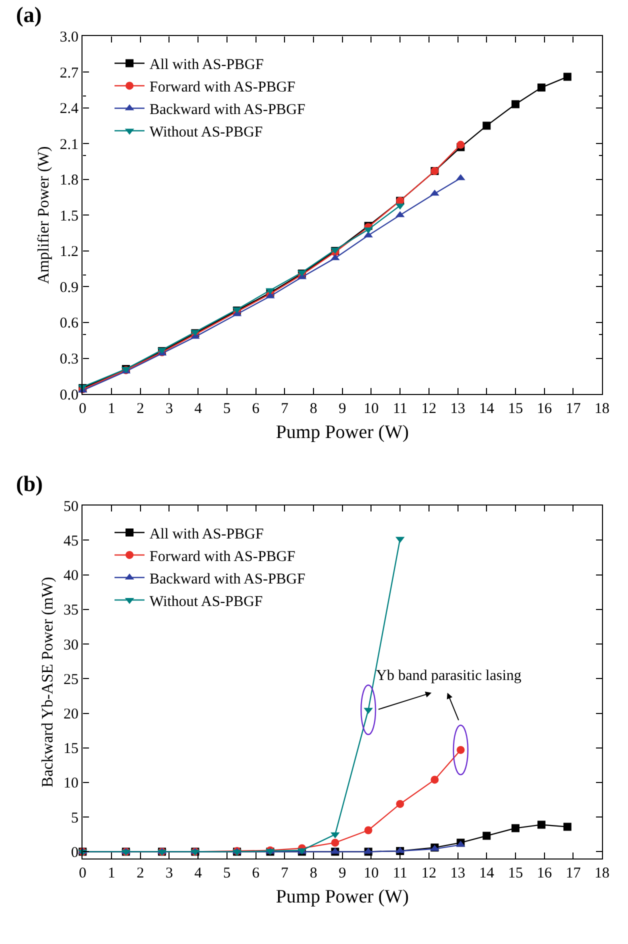  I want to click on chart-title: (a), so click(29, 14).